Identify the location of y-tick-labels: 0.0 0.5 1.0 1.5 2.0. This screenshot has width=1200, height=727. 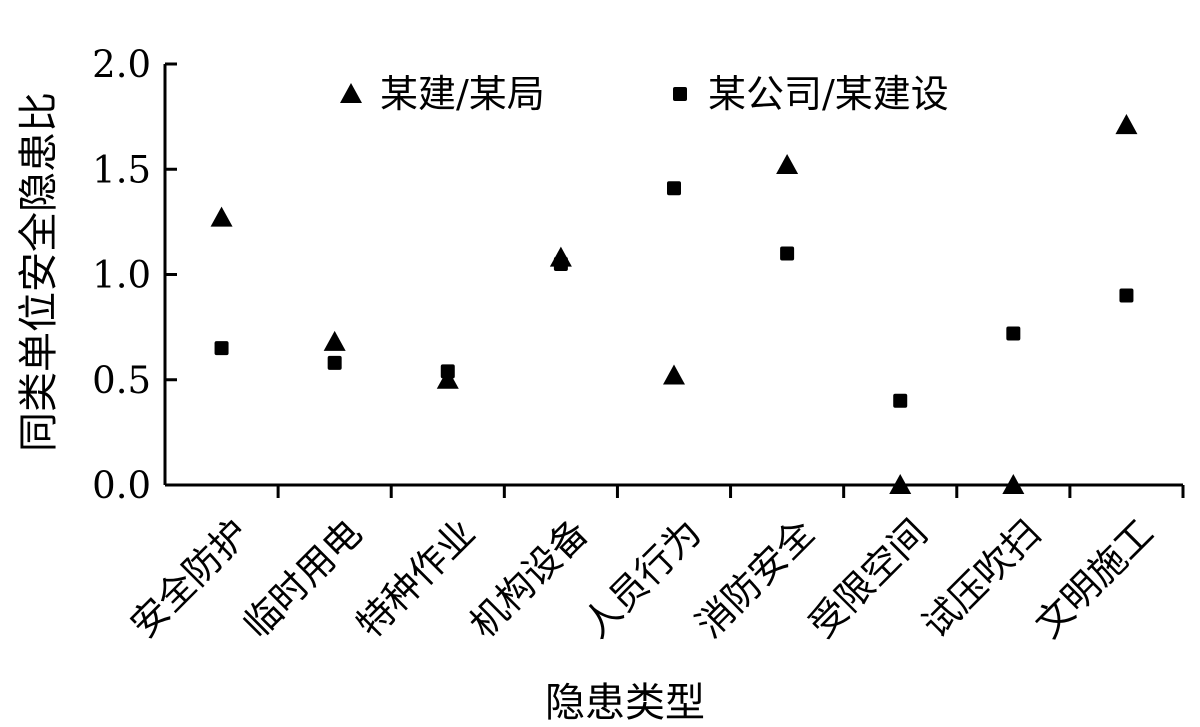
(121, 275).